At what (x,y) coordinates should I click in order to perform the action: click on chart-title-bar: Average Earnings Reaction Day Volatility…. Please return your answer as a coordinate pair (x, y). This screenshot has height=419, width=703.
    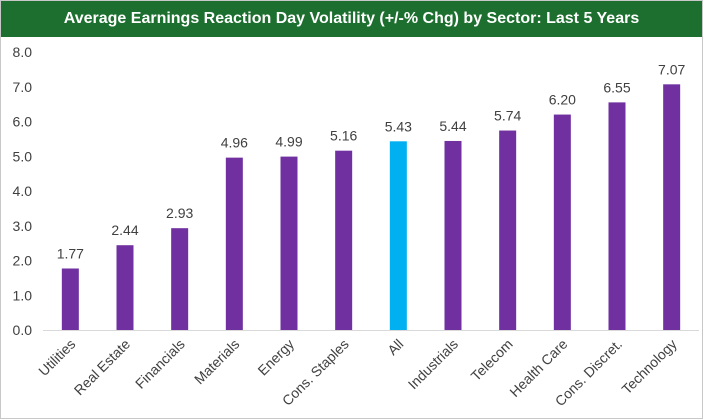
    Looking at the image, I should click on (351, 19).